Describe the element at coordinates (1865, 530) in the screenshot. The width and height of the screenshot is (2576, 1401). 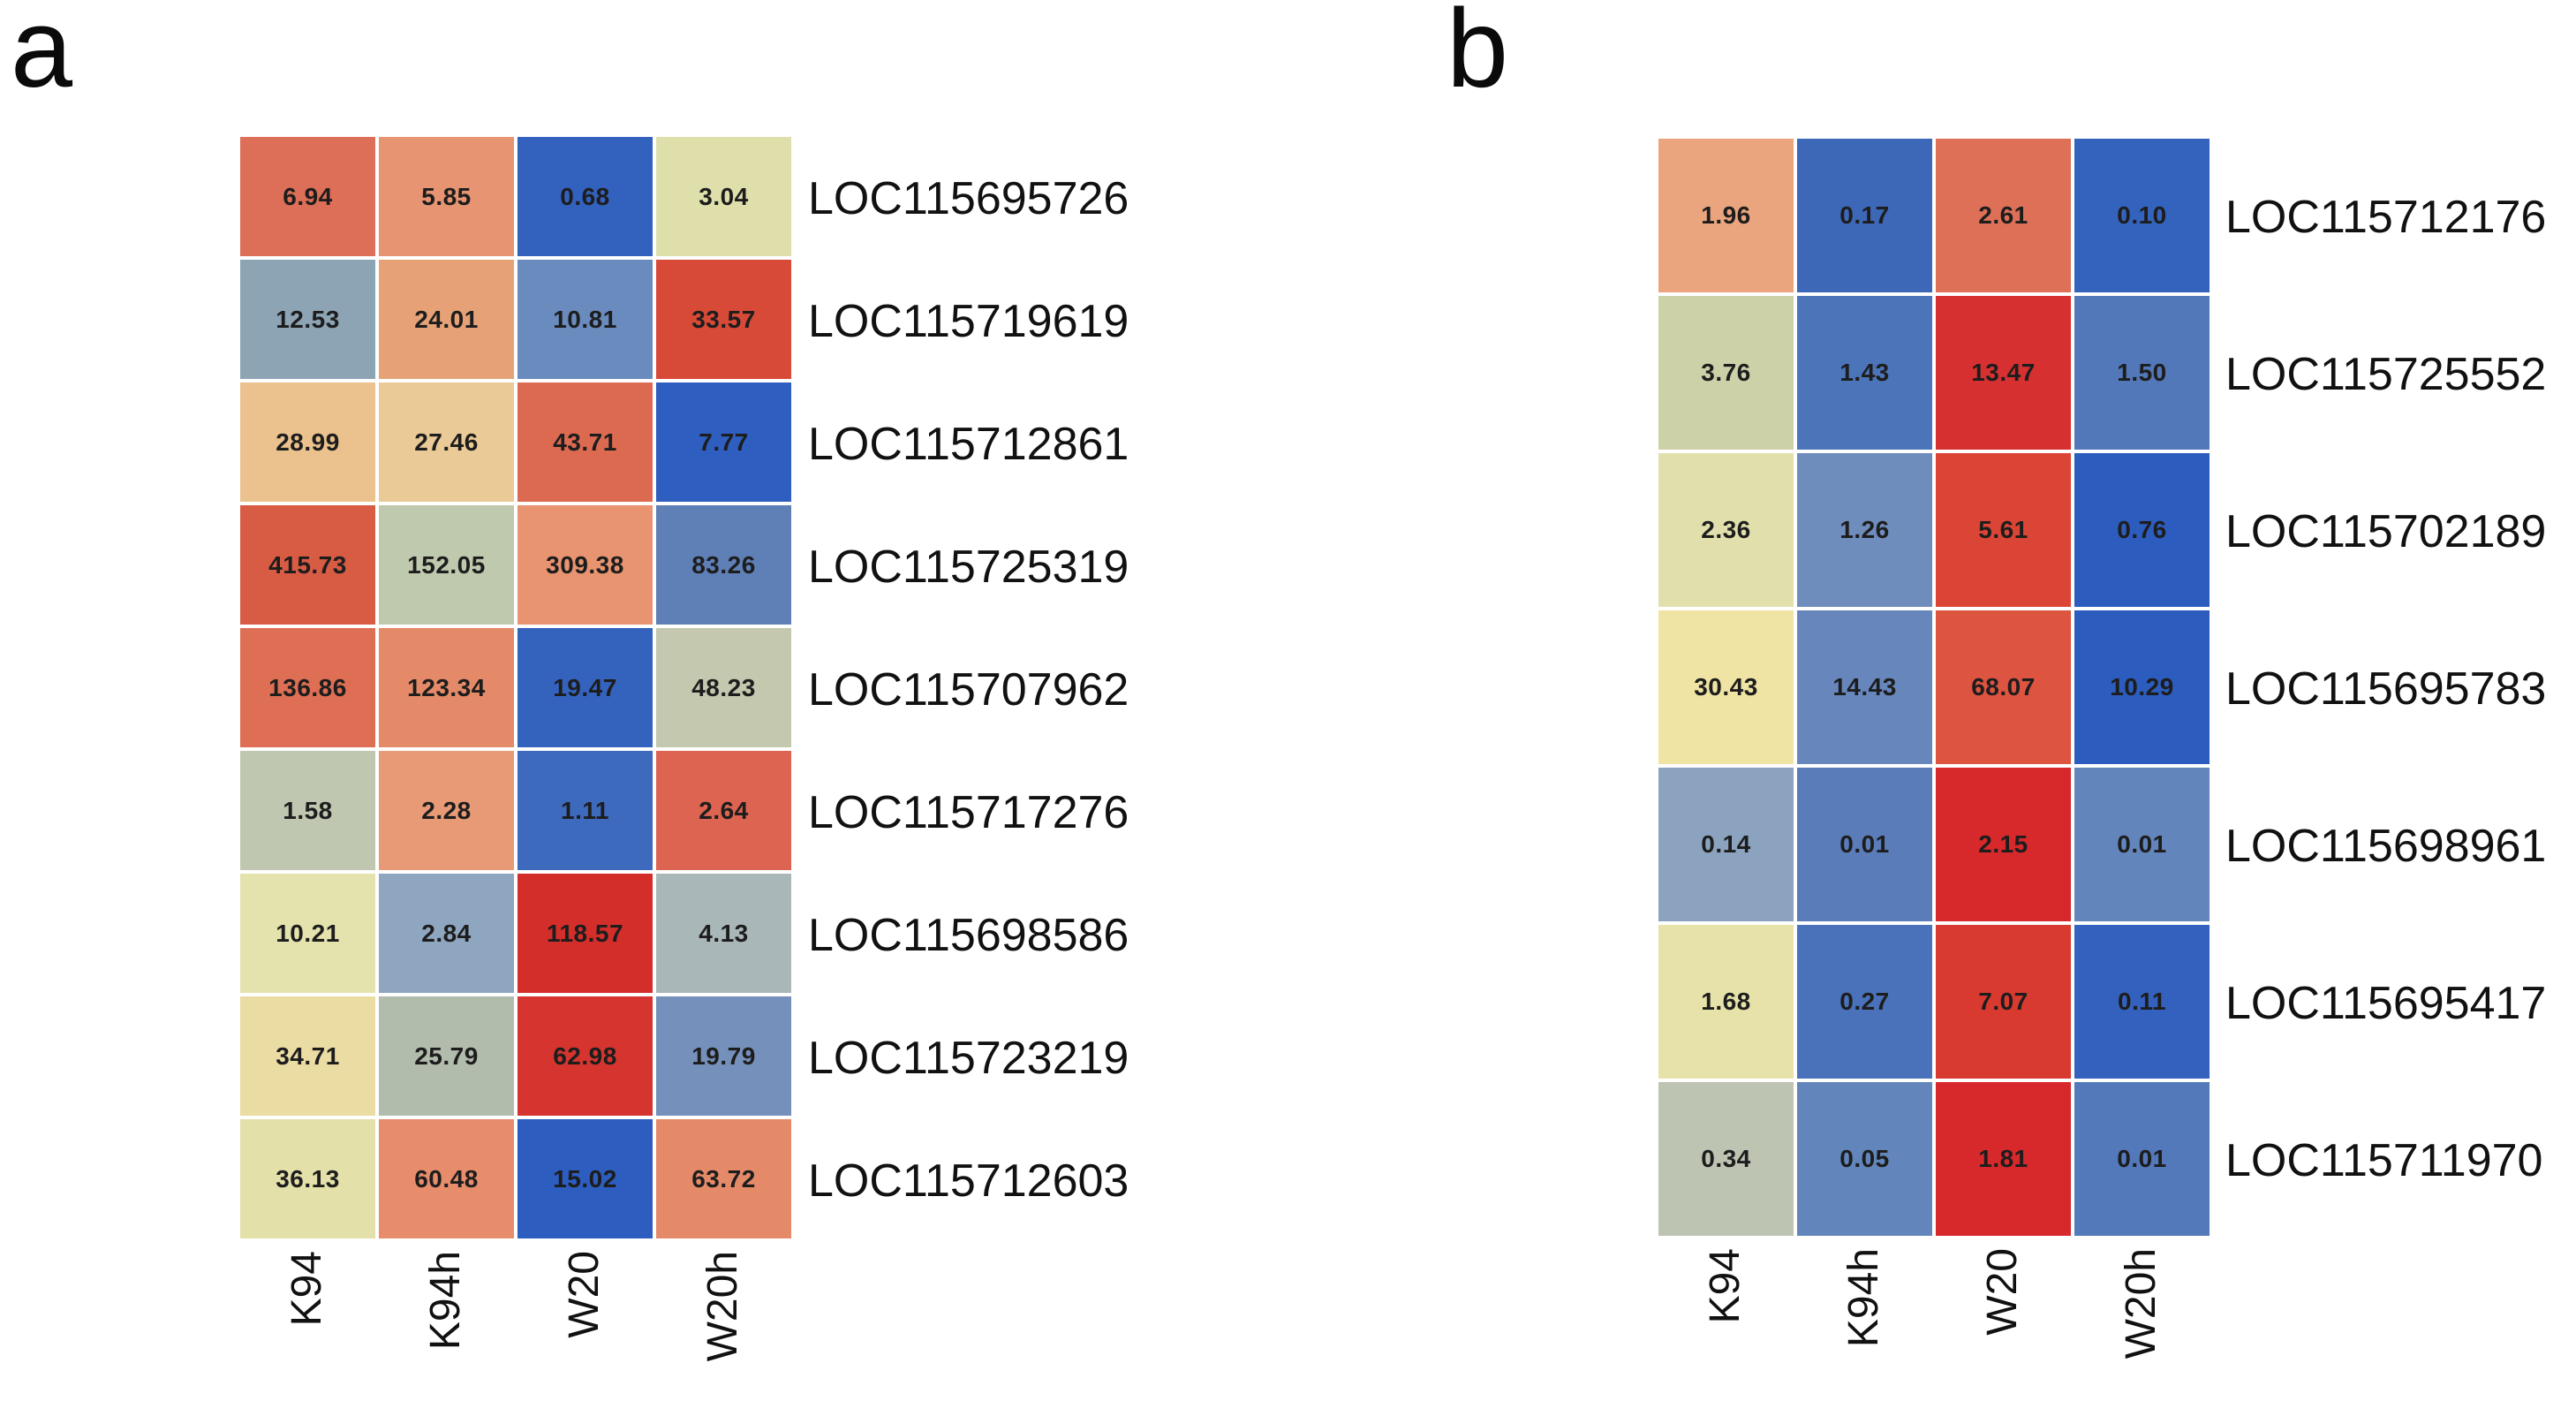
I see `heatmap-cell-b-LOC115702189-K94h: 1.26` at that location.